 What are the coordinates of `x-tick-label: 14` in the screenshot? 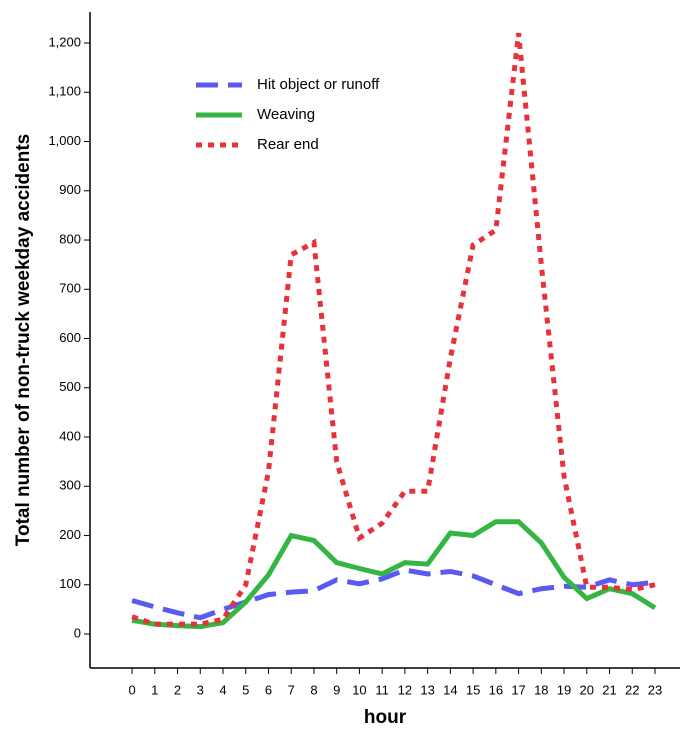 It's located at (450, 689).